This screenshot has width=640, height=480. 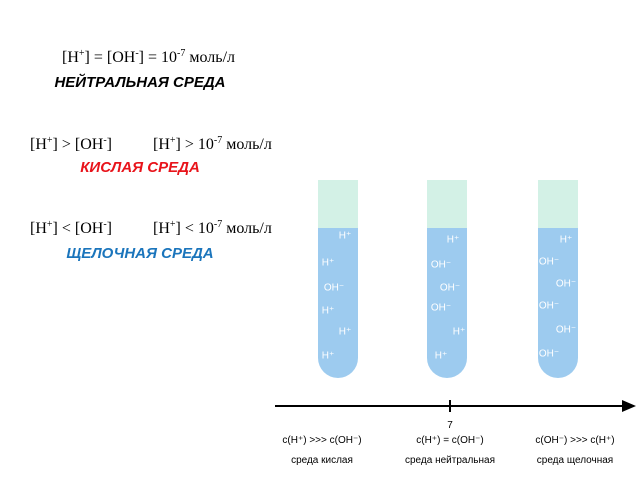 I want to click on relation-label: c(H⁺) >>> c(OH⁻), so click(x=321, y=440).